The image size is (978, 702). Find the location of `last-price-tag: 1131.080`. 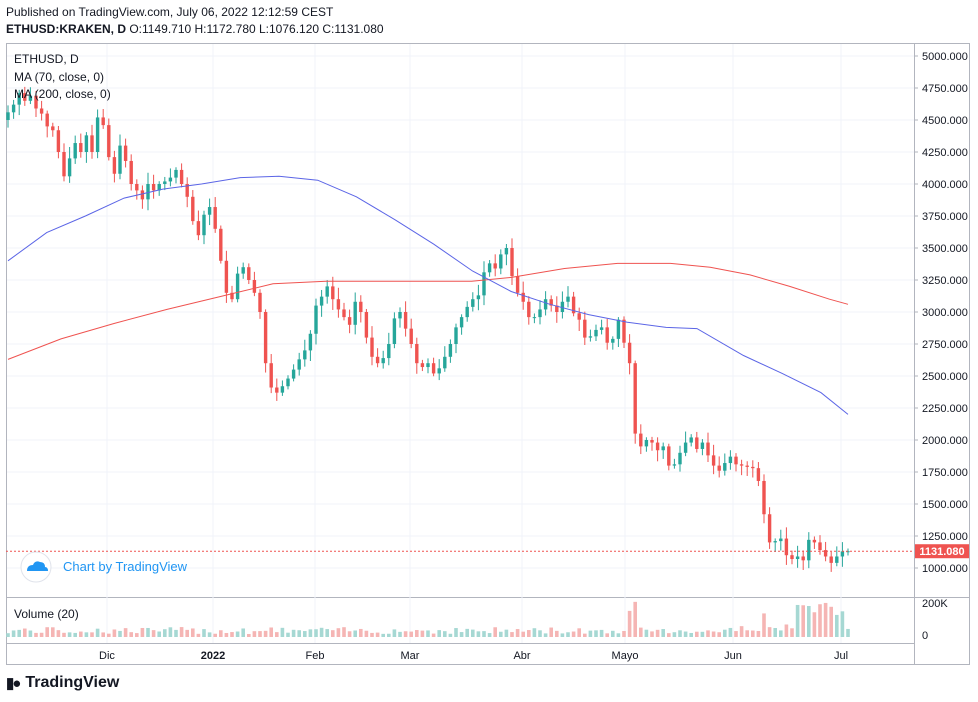

last-price-tag: 1131.080 is located at coordinates (942, 551).